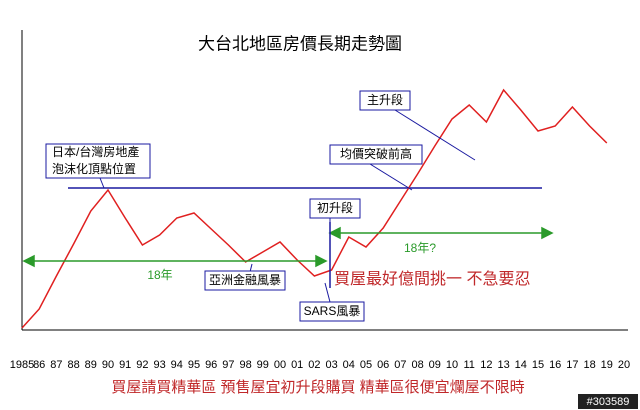 Image resolution: width=640 pixels, height=410 pixels. What do you see at coordinates (376, 153) in the screenshot?
I see `callout-text: 均價突破前高` at bounding box center [376, 153].